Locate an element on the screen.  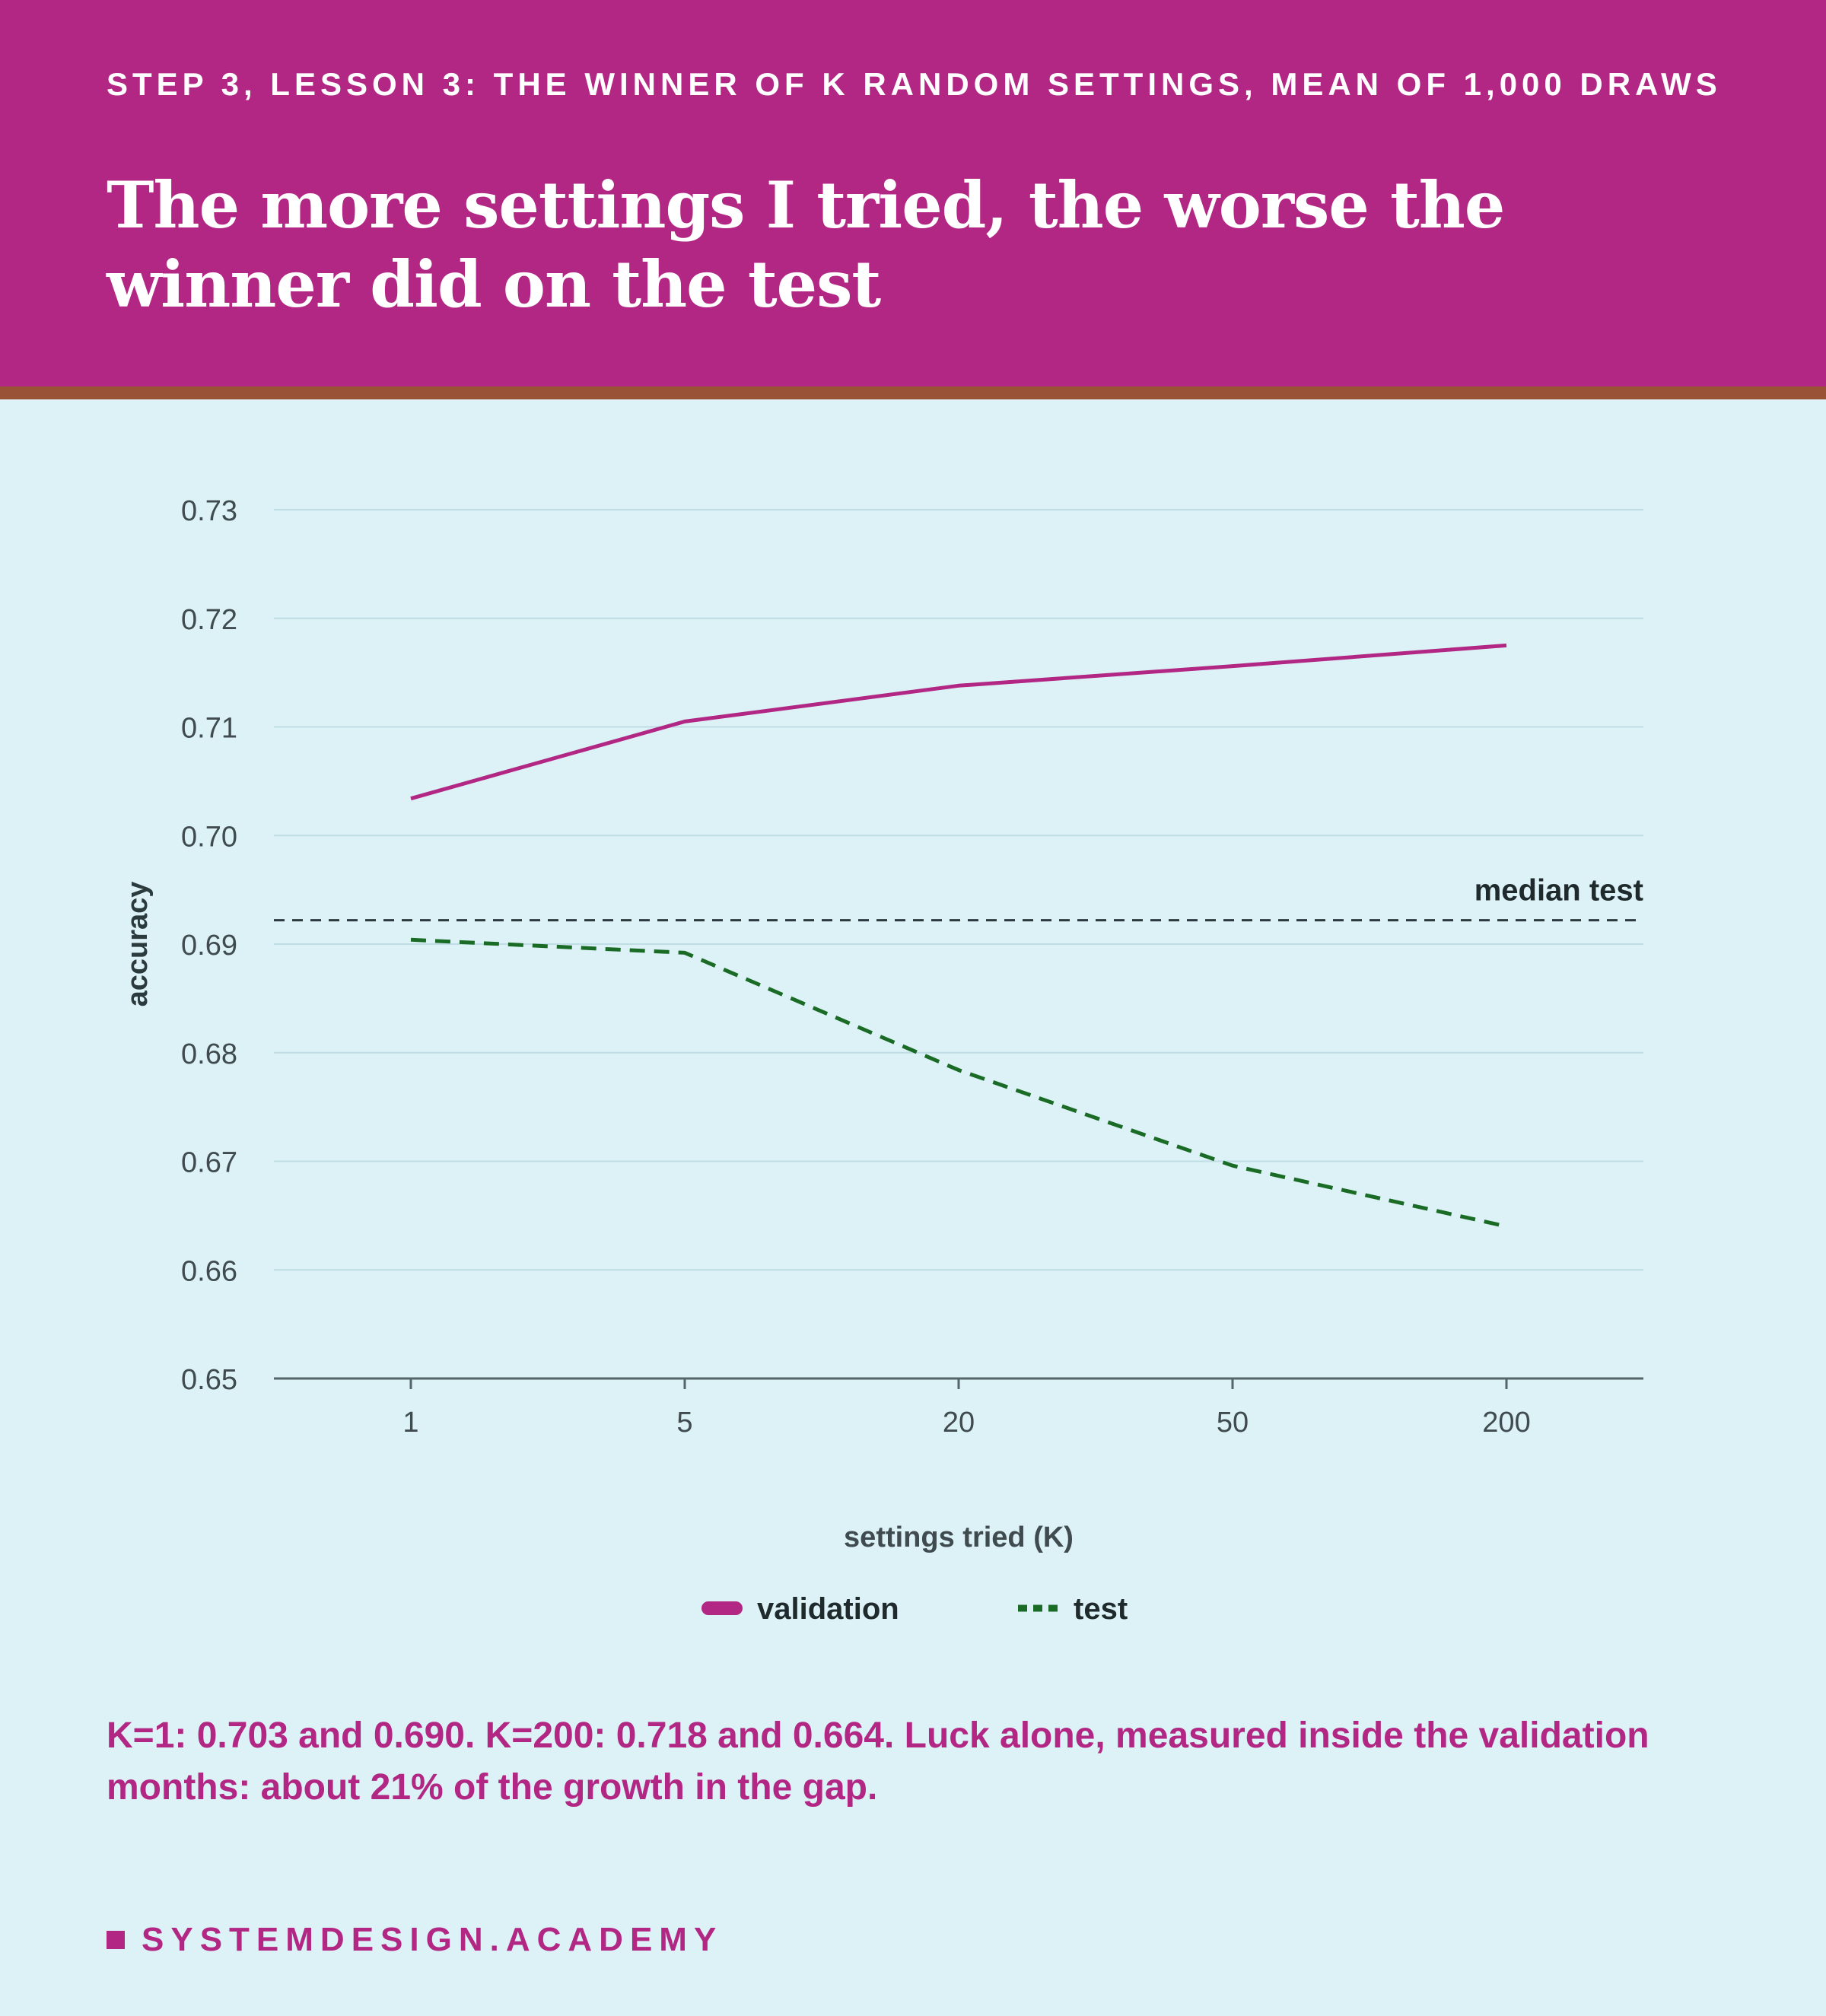
x-axis-title: settings tried (K) is located at coordinates (959, 1537).